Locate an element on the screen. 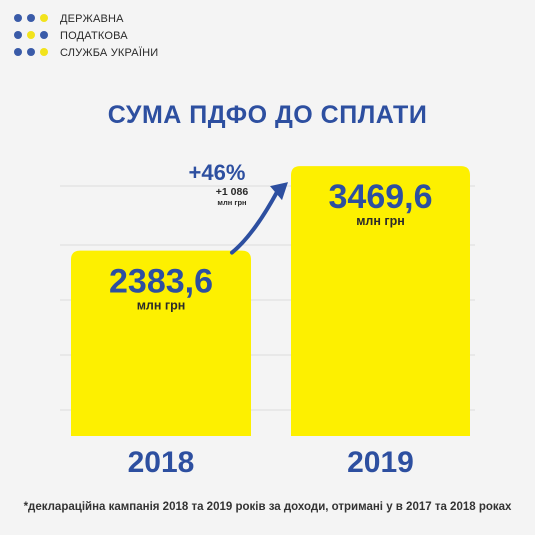 This screenshot has width=535, height=535. growth-delta-unit: млн грн is located at coordinates (231, 202).